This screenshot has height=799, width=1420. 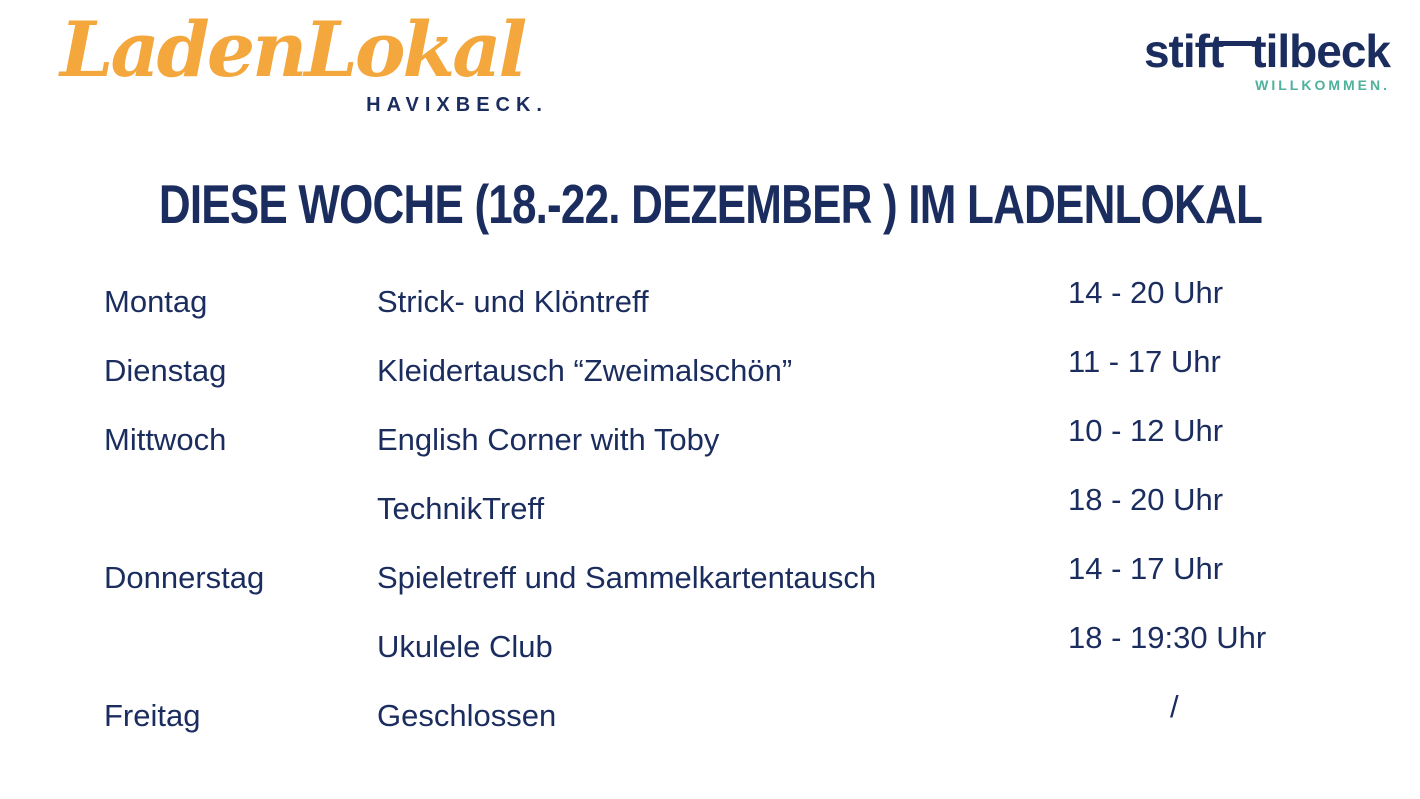 What do you see at coordinates (1146, 292) in the screenshot?
I see `schedule-time: 14 - 20 Uhr` at bounding box center [1146, 292].